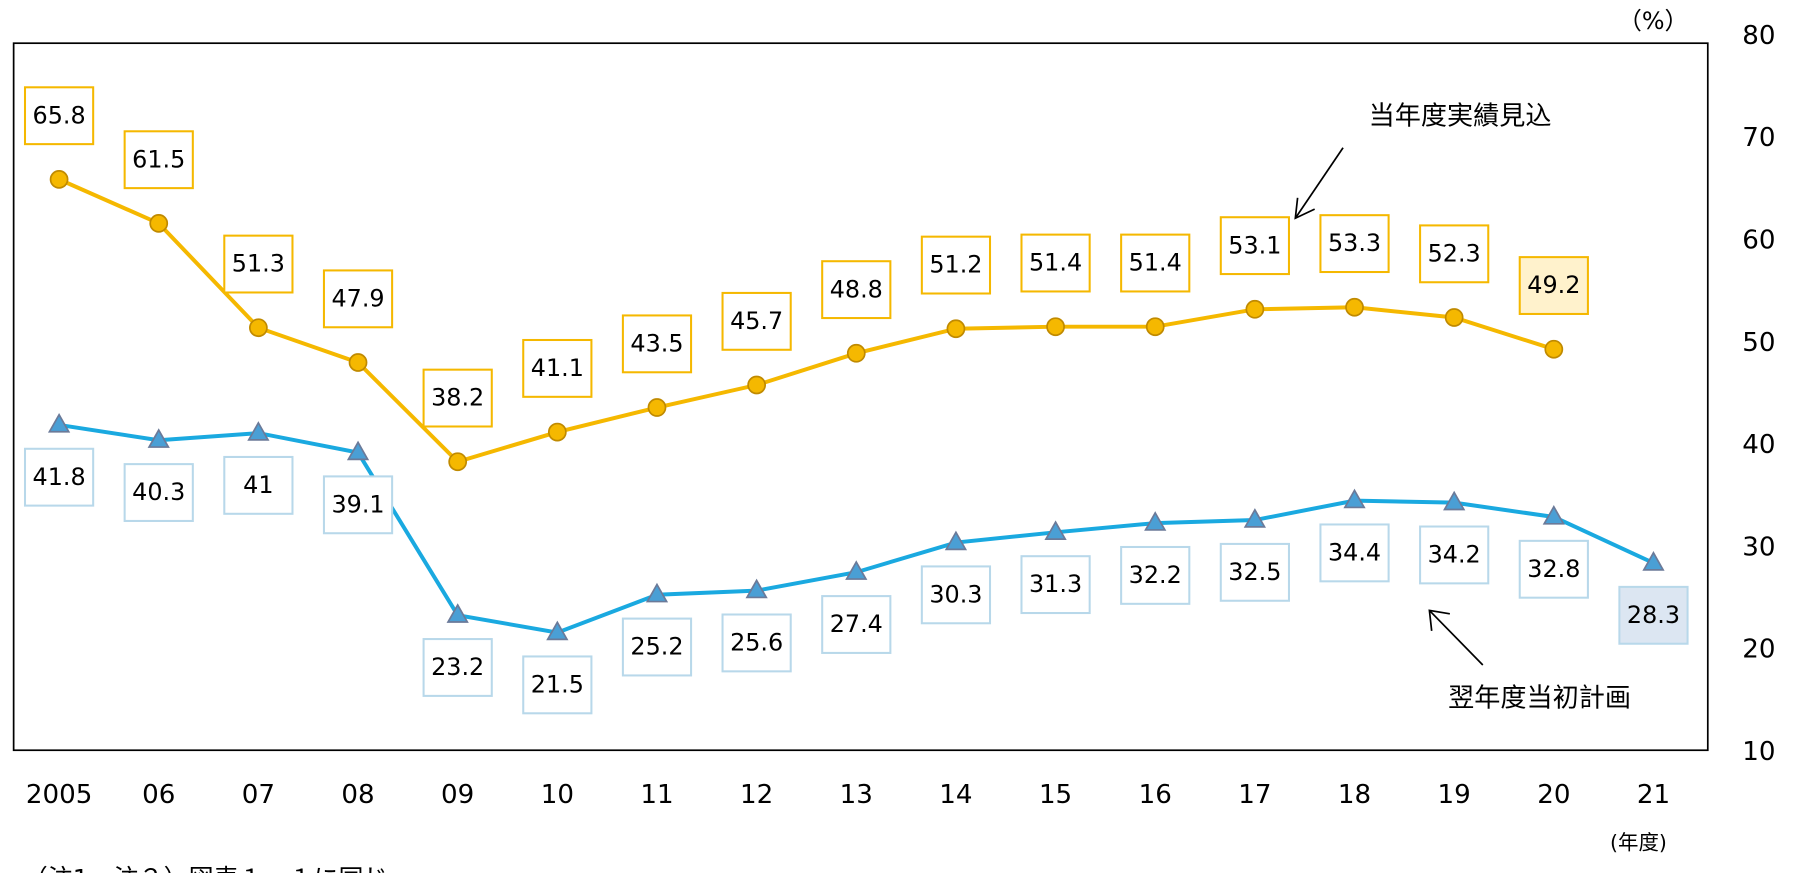 This screenshot has width=1818, height=873. What do you see at coordinates (756, 795) in the screenshot?
I see `x-tick-label: 12` at bounding box center [756, 795].